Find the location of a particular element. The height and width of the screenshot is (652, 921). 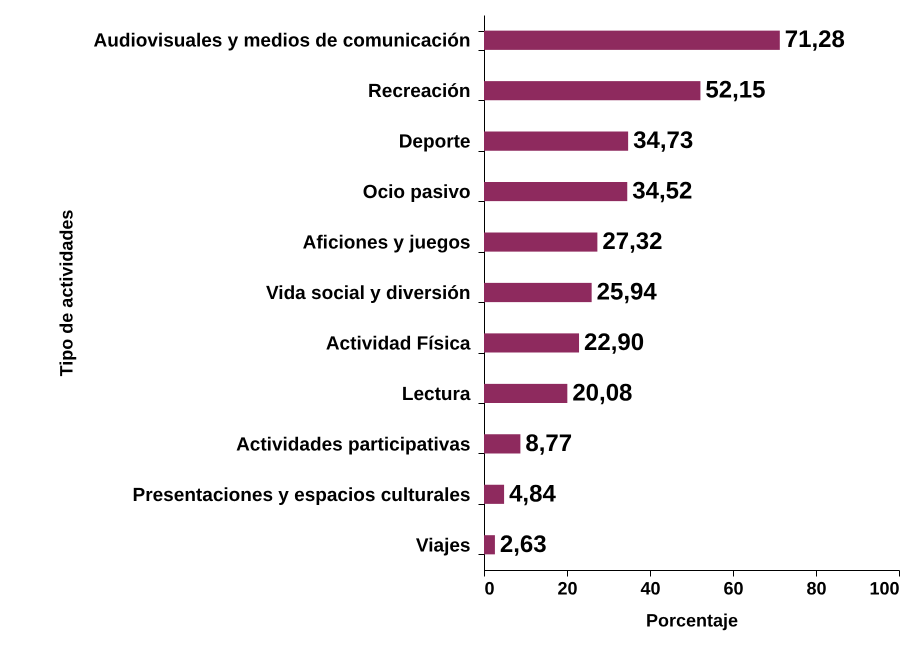

data-label: 22,90 is located at coordinates (614, 342).